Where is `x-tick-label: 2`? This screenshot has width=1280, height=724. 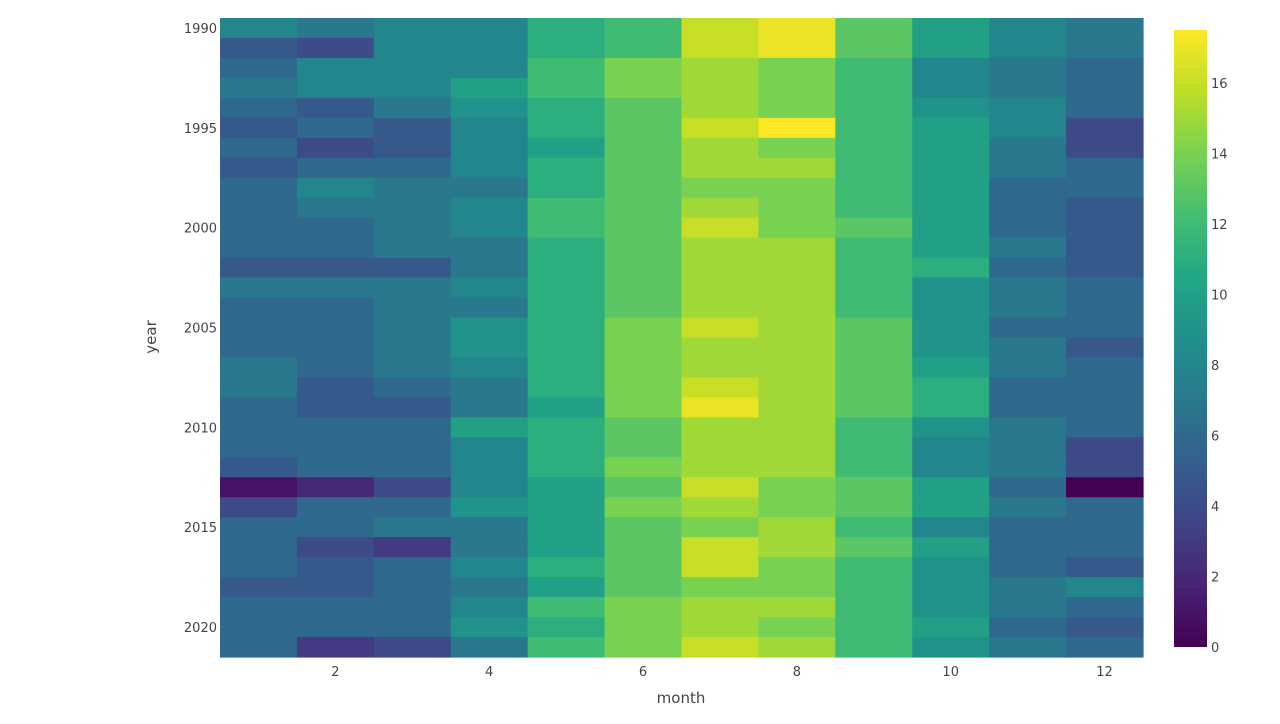
x-tick-label: 2 is located at coordinates (335, 672).